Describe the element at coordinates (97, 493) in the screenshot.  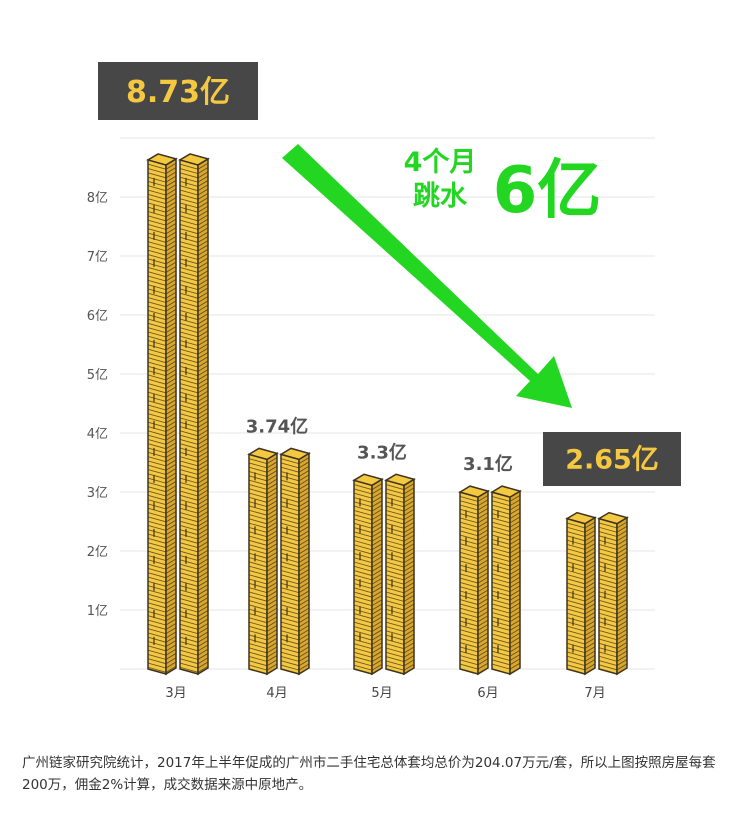
I see `y-tick-label: 3亿` at that location.